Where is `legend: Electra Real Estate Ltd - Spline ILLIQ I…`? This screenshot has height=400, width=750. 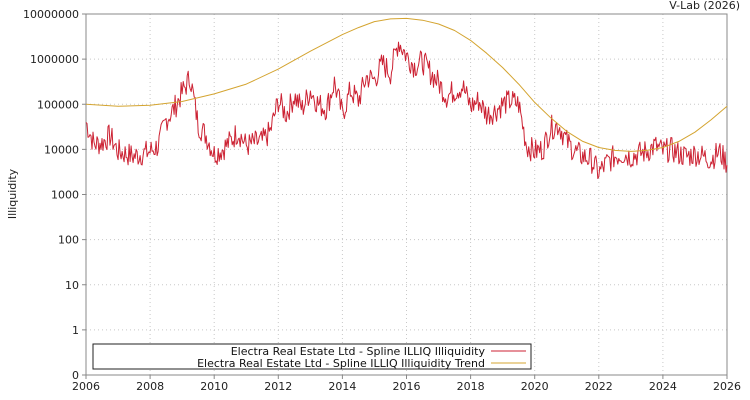
legend: Electra Real Estate Ltd - Spline ILLIQ I… is located at coordinates (312, 356).